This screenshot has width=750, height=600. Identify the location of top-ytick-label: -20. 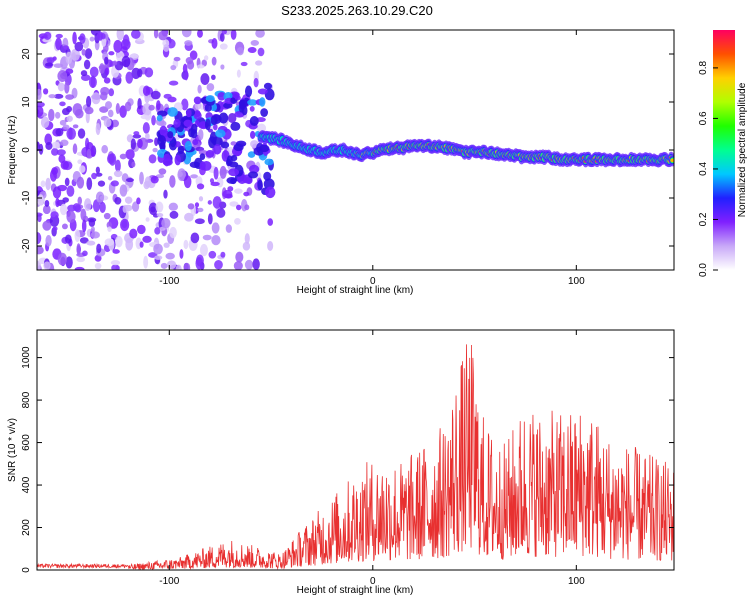
(26, 245).